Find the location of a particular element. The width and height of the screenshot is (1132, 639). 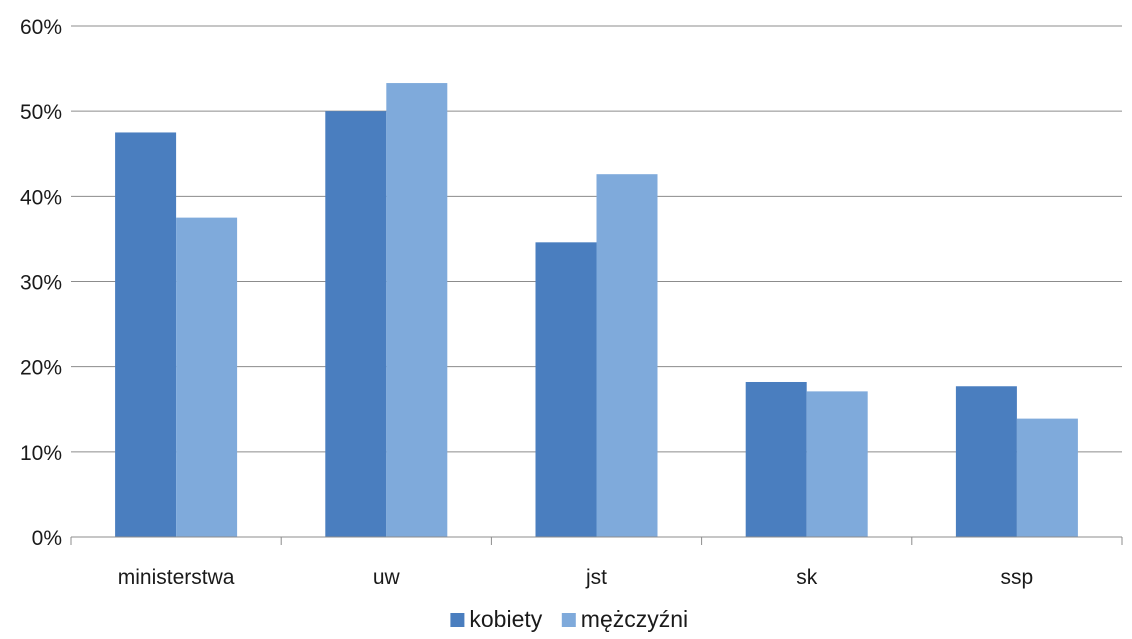

y-tick-label: 20% is located at coordinates (41, 368).